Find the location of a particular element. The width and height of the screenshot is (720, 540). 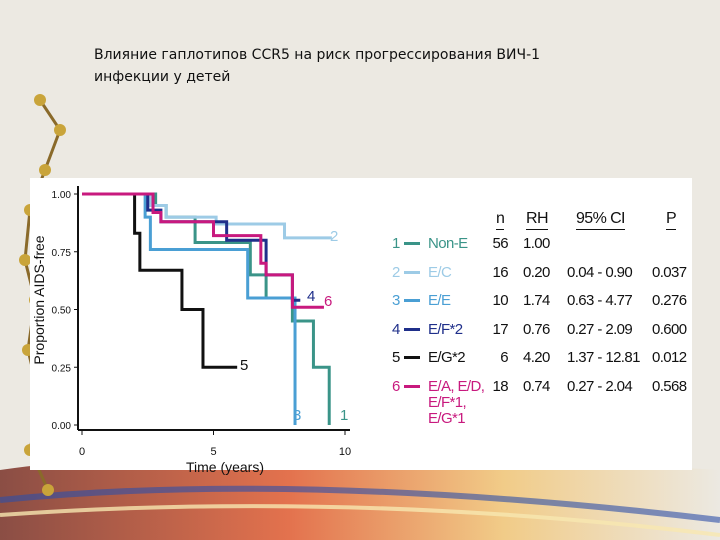

table-cell: 0.04 - 0.90 is located at coordinates (600, 272).